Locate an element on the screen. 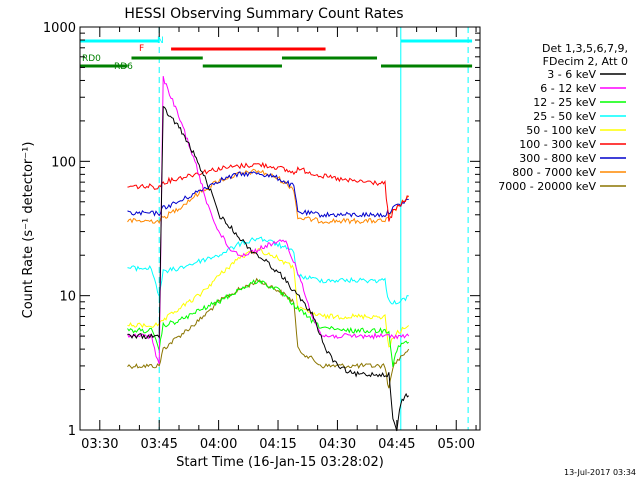  legend-label-100-300-kev: 100 - 300 keV is located at coordinates (557, 144).